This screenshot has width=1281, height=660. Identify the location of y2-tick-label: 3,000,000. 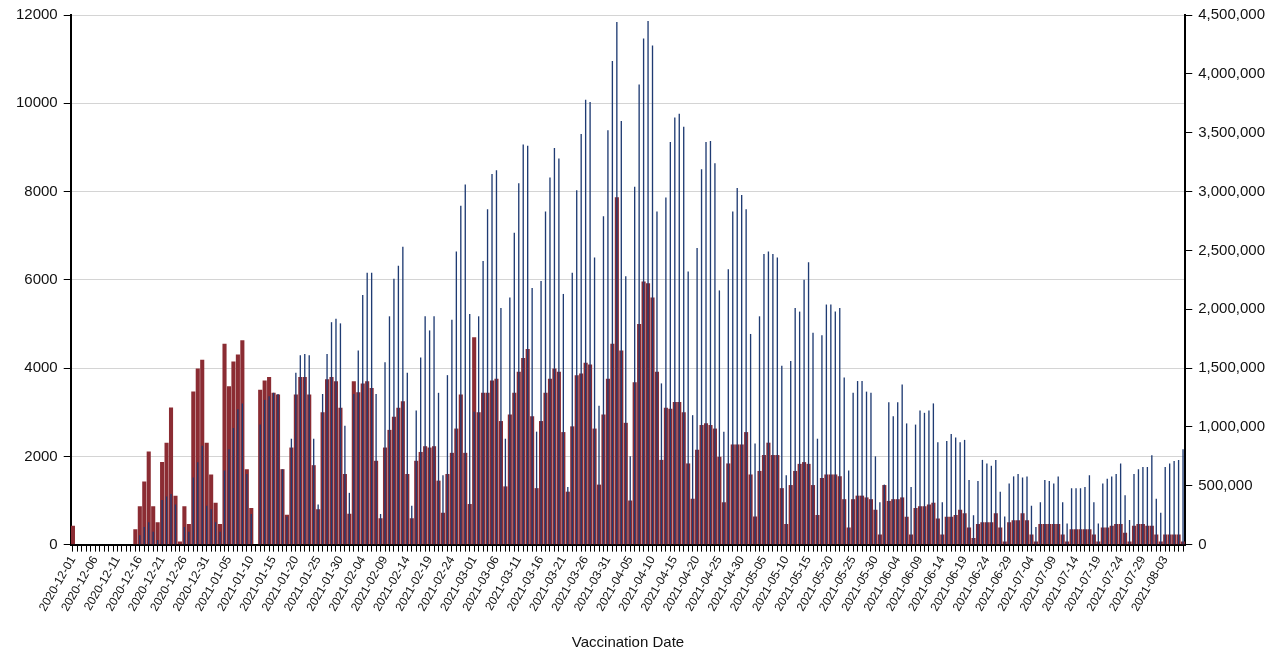
(1231, 190).